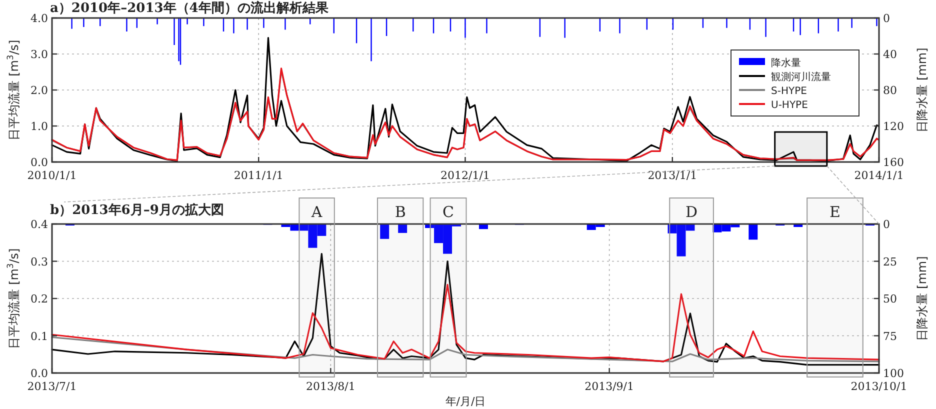  Describe the element at coordinates (465, 401) in the screenshot. I see `x-axis-title: 年/月/日` at that location.